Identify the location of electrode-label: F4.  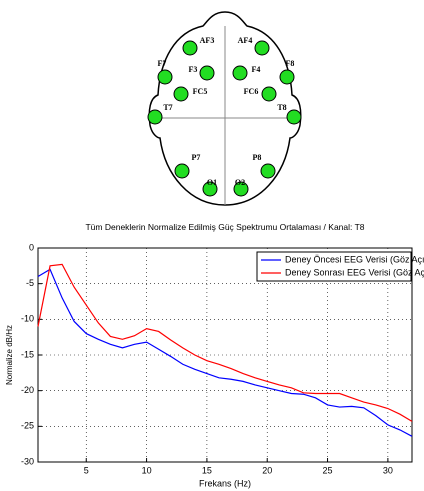
(256, 69).